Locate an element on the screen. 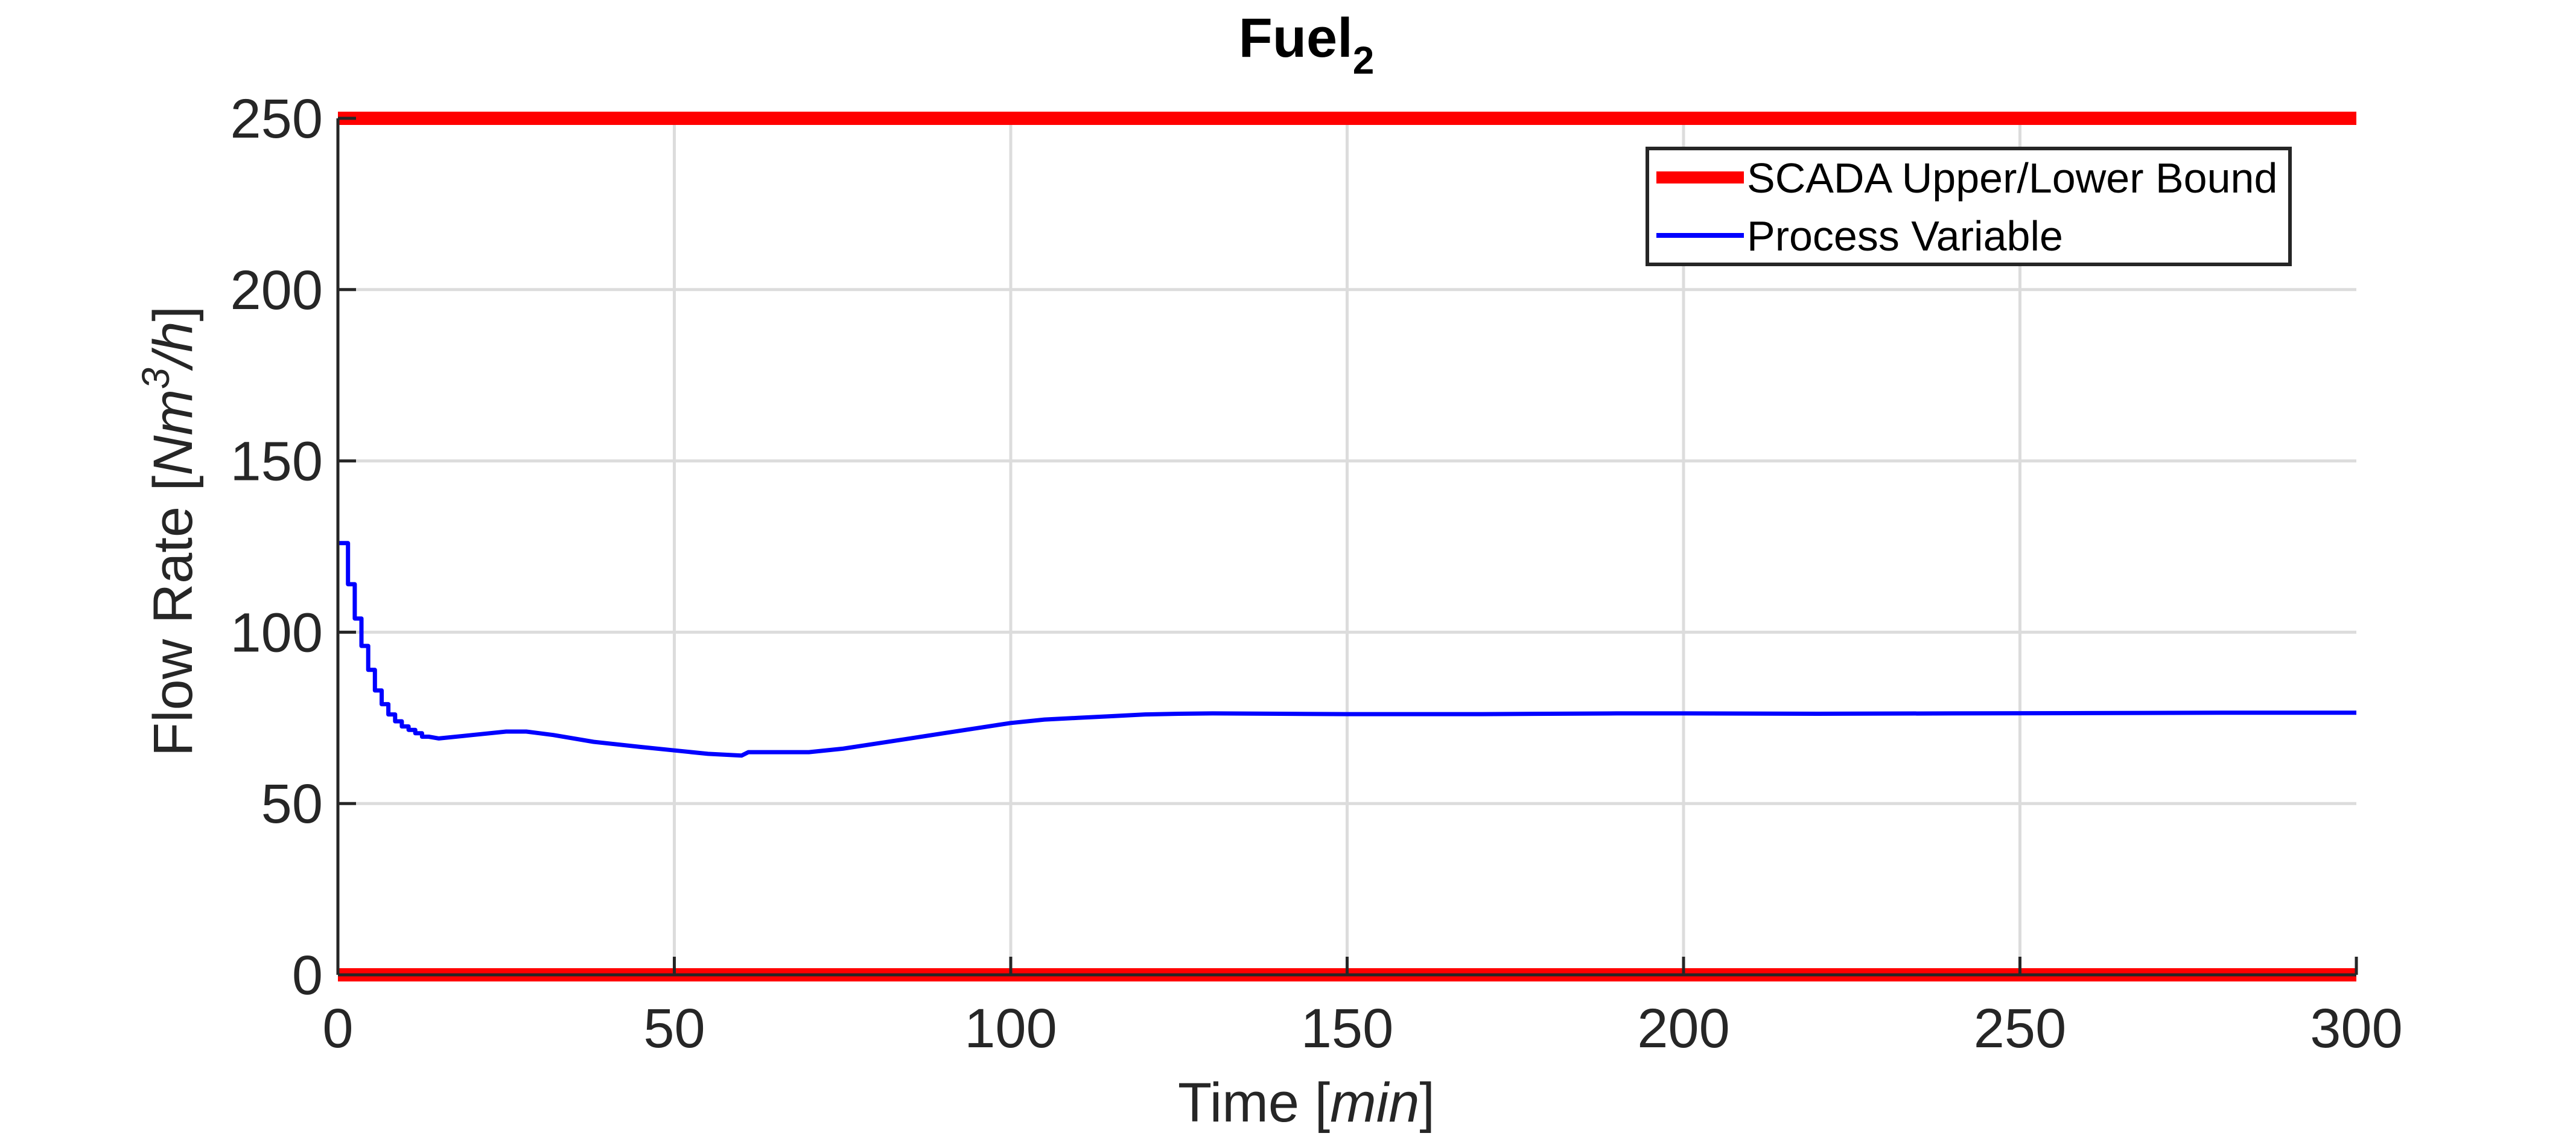 This screenshot has height=1139, width=2576. x-axis-title: Time [min] is located at coordinates (1307, 1103).